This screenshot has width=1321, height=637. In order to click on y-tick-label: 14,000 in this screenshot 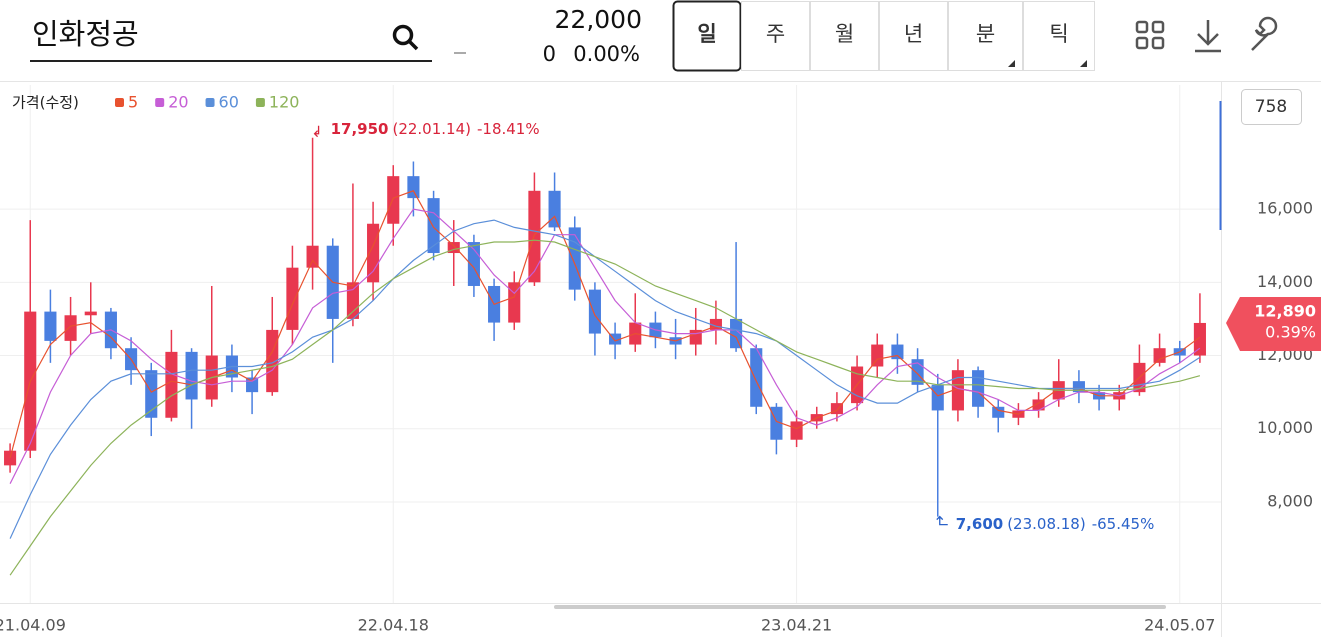, I will do `click(1285, 281)`.